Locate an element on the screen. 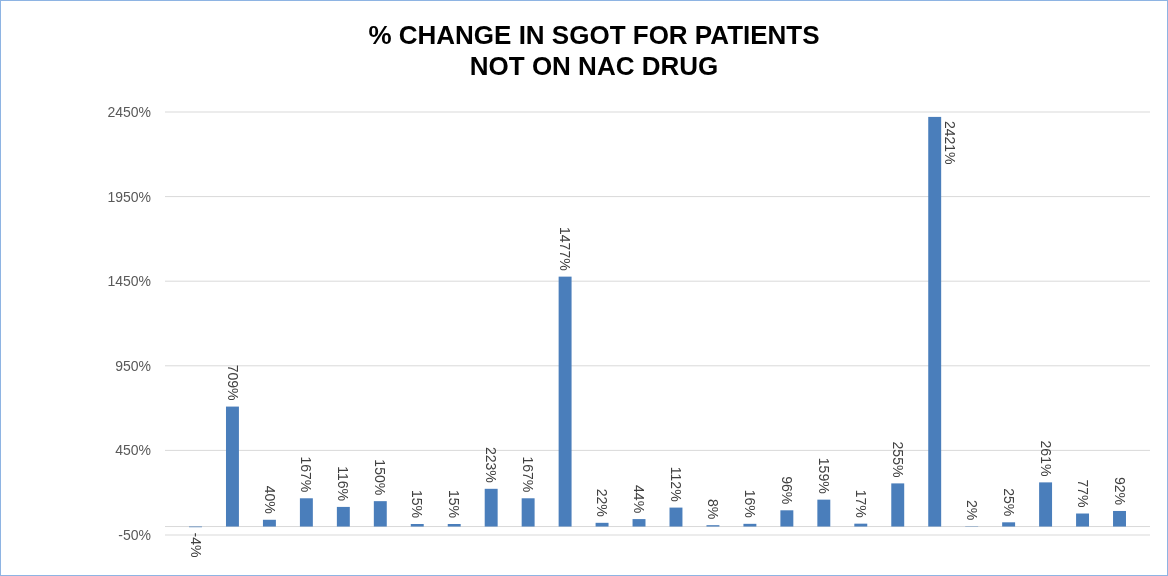 Image resolution: width=1168 pixels, height=576 pixels. data-label: 40% is located at coordinates (269, 499).